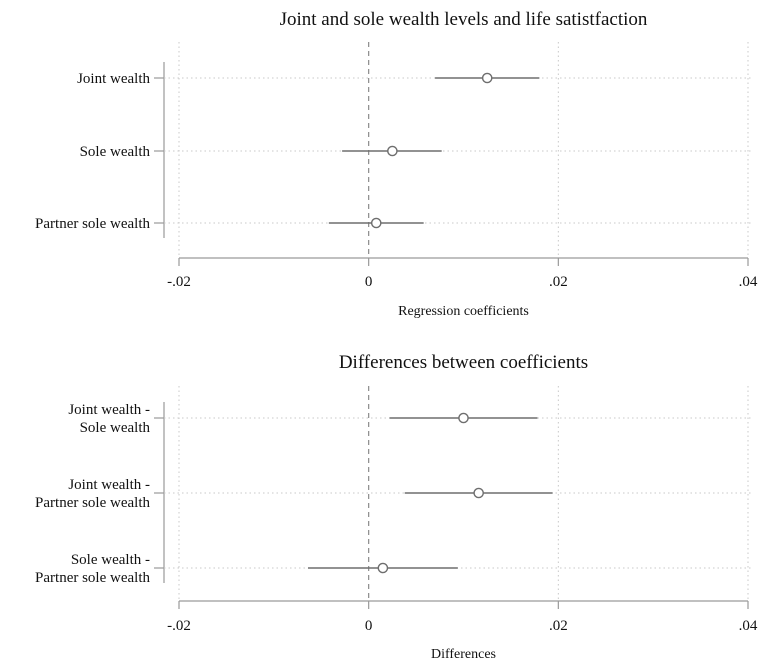 The image size is (762, 668). What do you see at coordinates (113, 79) in the screenshot?
I see `row-label: Joint wealth` at bounding box center [113, 79].